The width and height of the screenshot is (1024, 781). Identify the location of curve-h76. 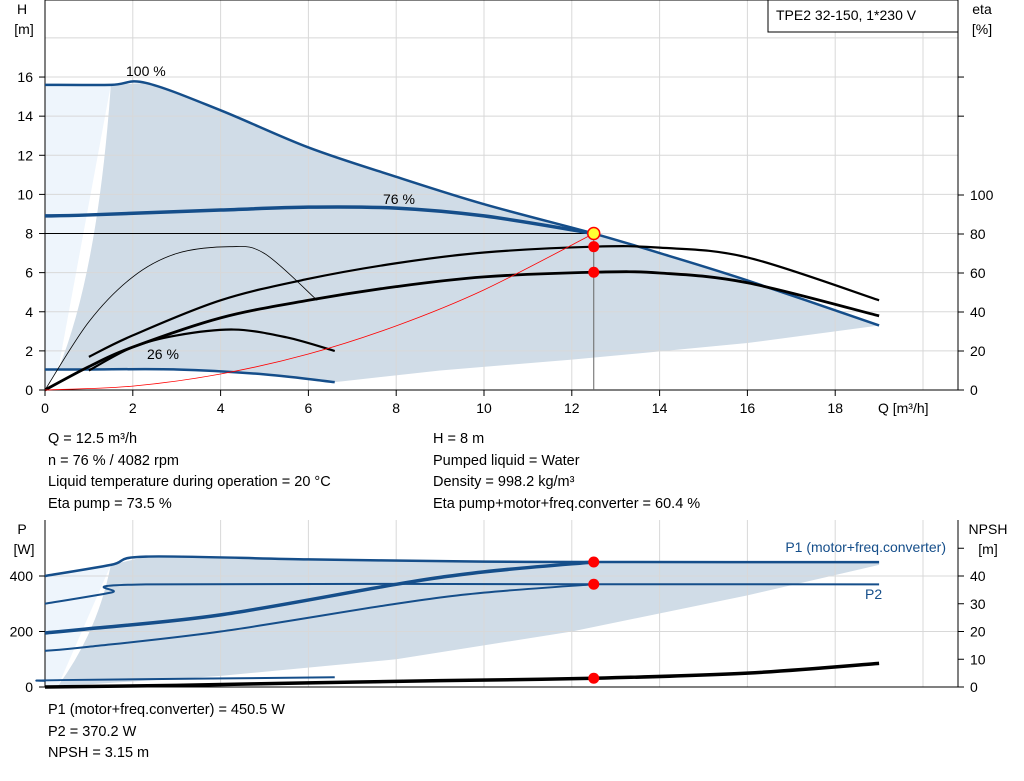
(319, 220).